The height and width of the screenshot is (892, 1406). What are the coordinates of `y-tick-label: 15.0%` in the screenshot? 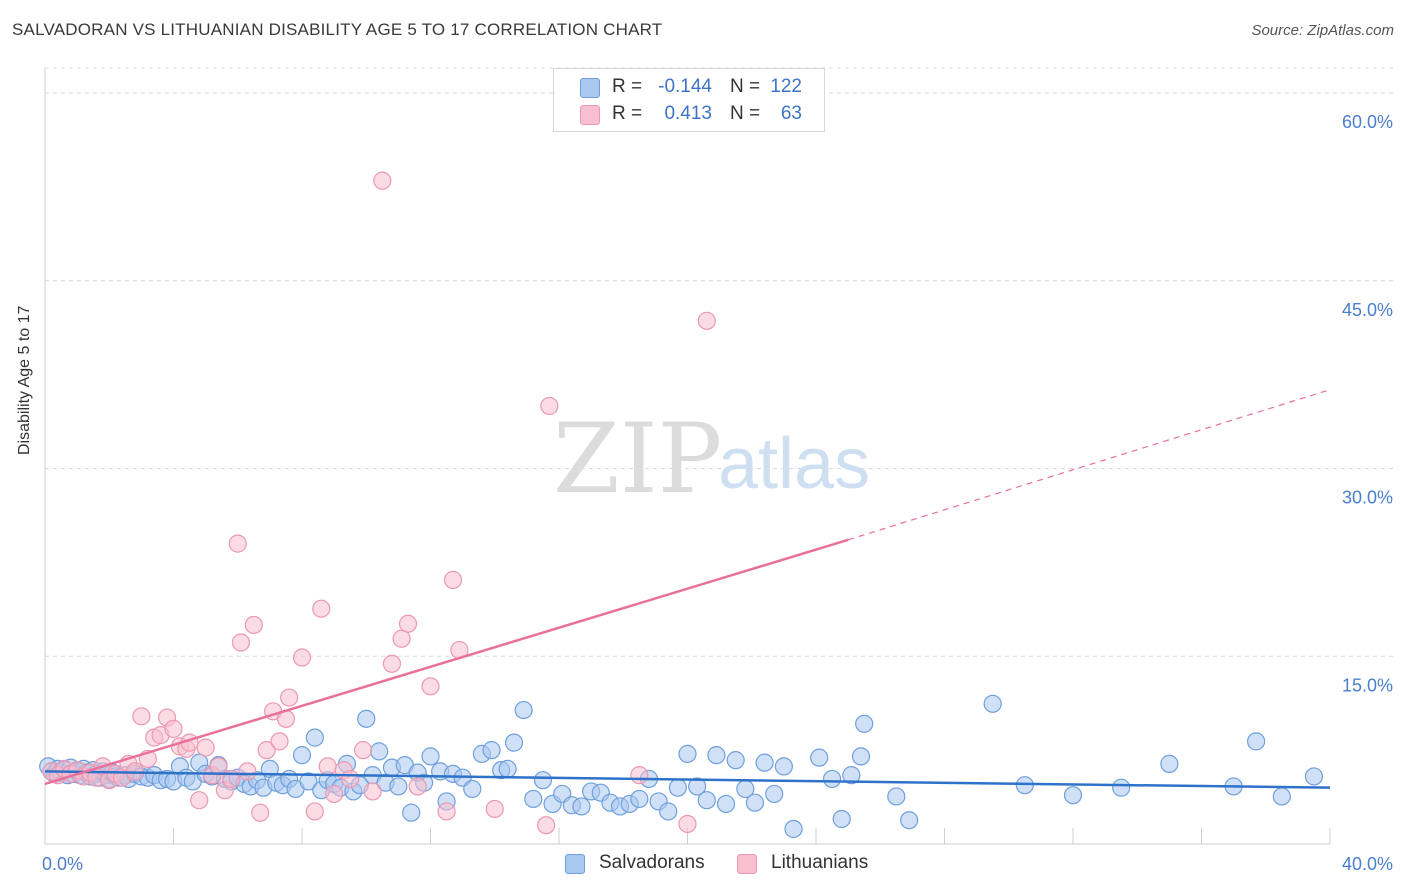 It's located at (1367, 685).